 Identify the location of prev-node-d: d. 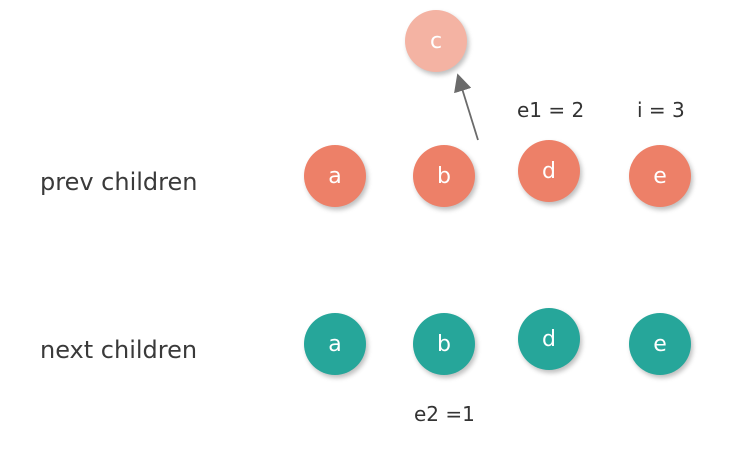
(549, 171).